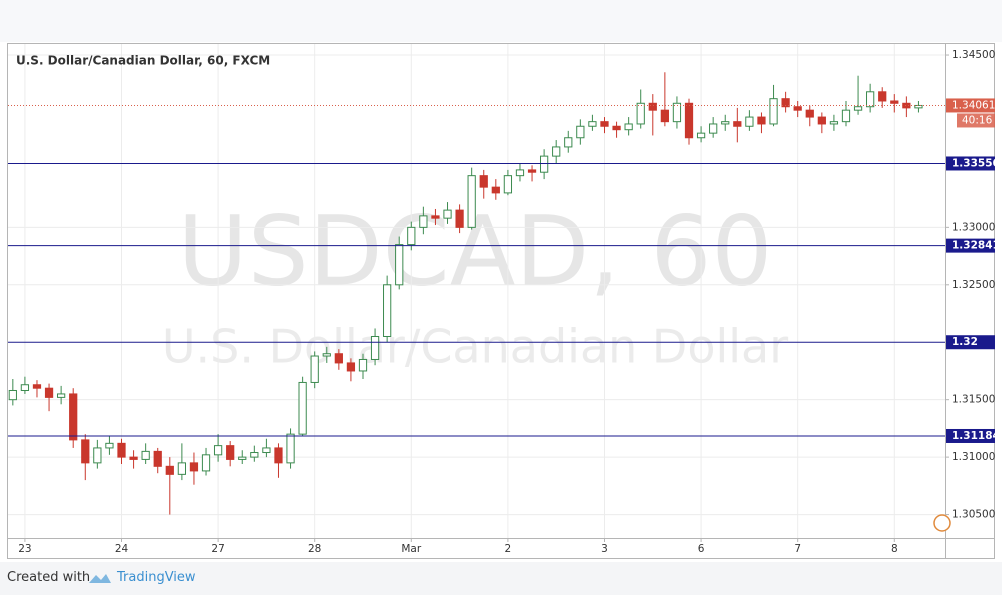 Image resolution: width=1002 pixels, height=595 pixels. What do you see at coordinates (604, 549) in the screenshot?
I see `x-tick-label: 3` at bounding box center [604, 549].